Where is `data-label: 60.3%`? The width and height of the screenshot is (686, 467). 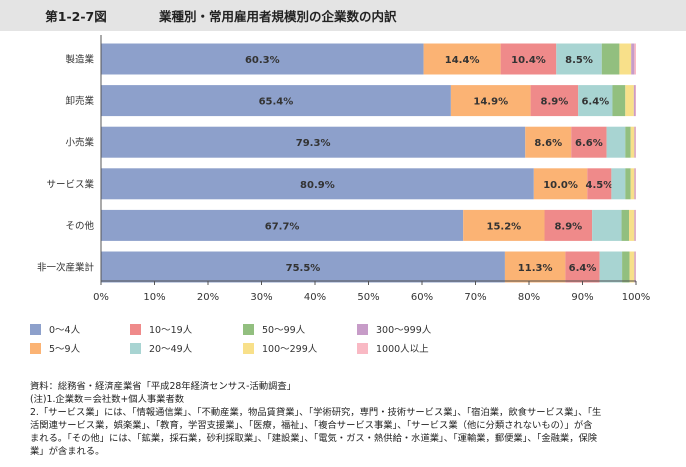
data-label: 60.3% is located at coordinates (262, 60).